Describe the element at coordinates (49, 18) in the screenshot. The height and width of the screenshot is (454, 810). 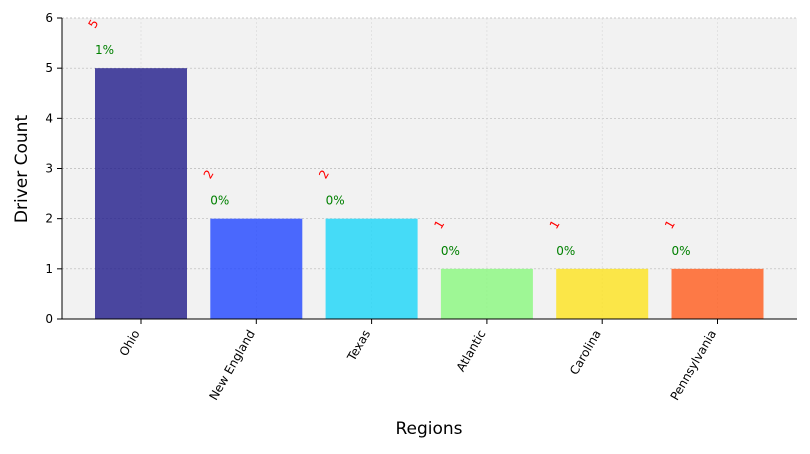
I see `y-tick-label: 6` at that location.